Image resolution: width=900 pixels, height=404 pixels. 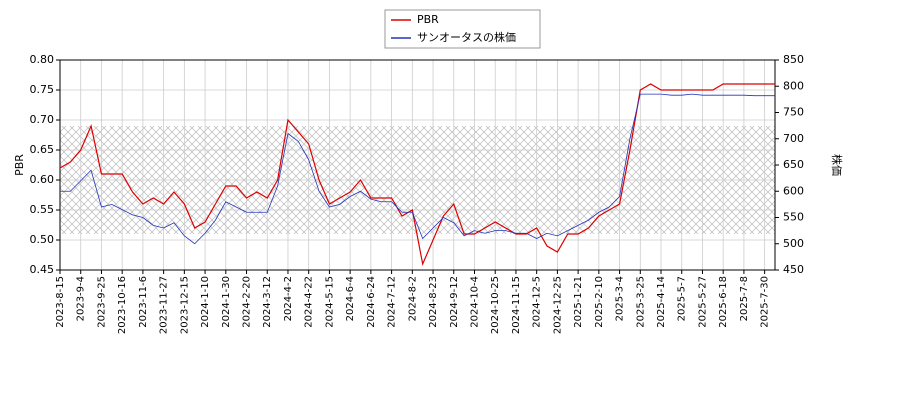 What do you see at coordinates (350, 298) in the screenshot?
I see `x-tick-label: 2024-6-4` at bounding box center [350, 298].